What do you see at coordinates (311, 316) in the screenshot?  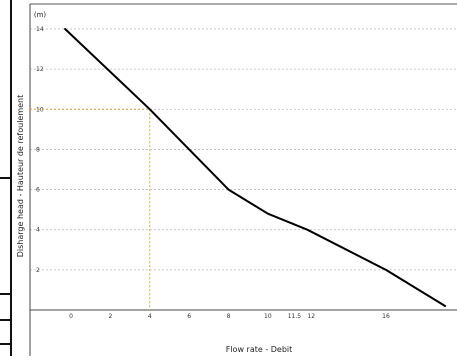 I see `x-tick-label: 12` at bounding box center [311, 316].